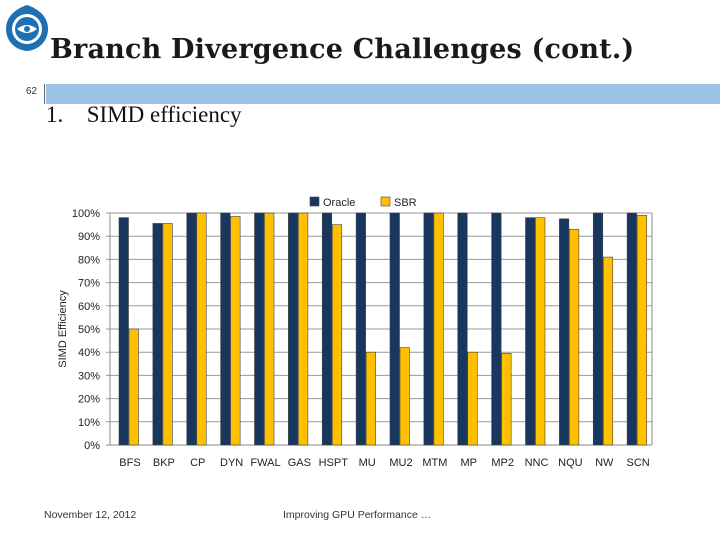 The width and height of the screenshot is (720, 540). Describe the element at coordinates (469, 463) in the screenshot. I see `x-tick-label: MP` at that location.